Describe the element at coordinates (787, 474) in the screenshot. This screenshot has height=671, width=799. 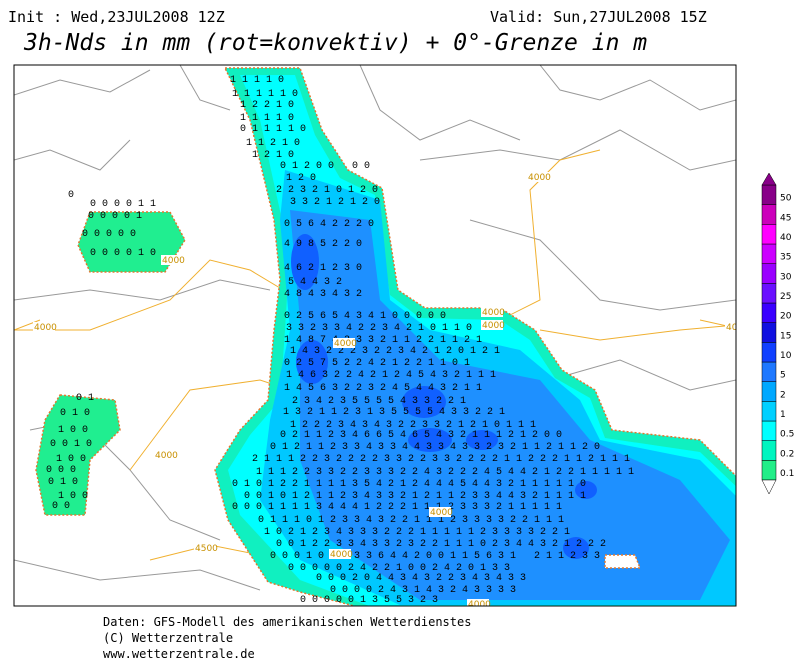
I see `legend-label: 0.1` at that location.